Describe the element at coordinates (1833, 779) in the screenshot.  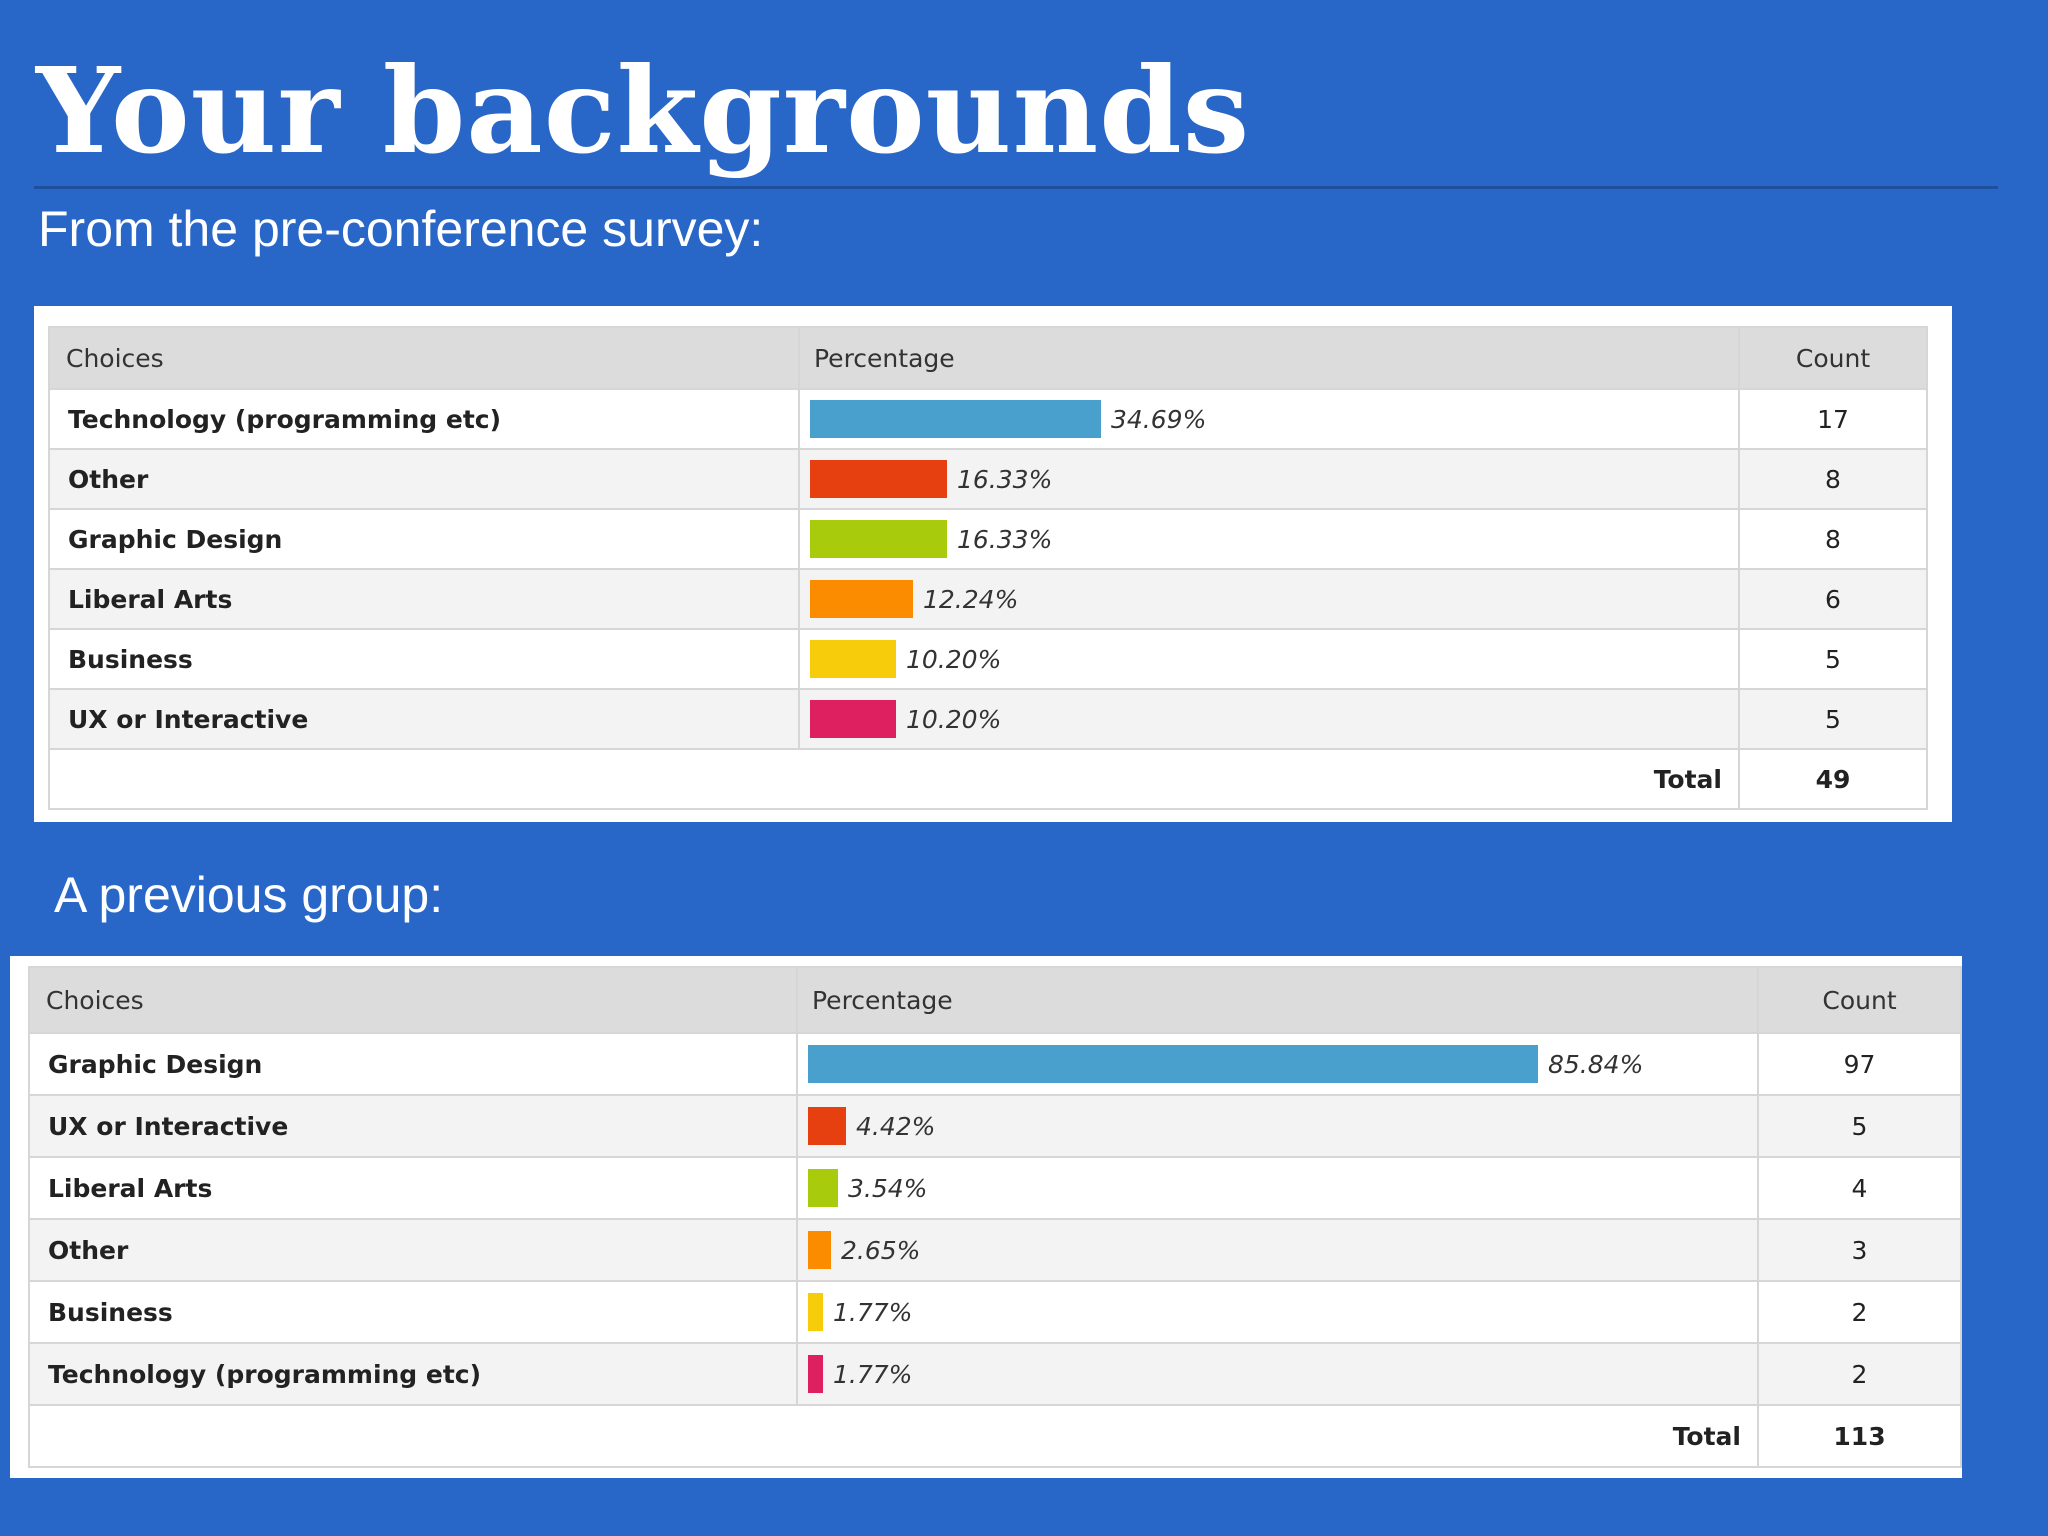
I see `total-value: 49` at that location.